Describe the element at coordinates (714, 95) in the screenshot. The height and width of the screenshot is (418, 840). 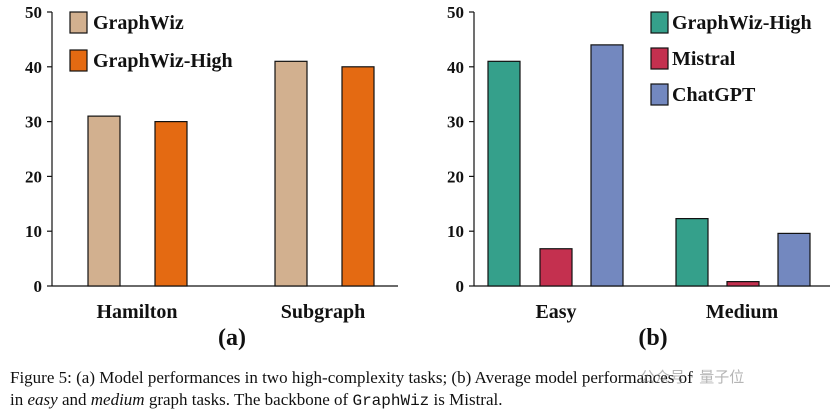
I see `legend-label-b: ChatGPT` at that location.